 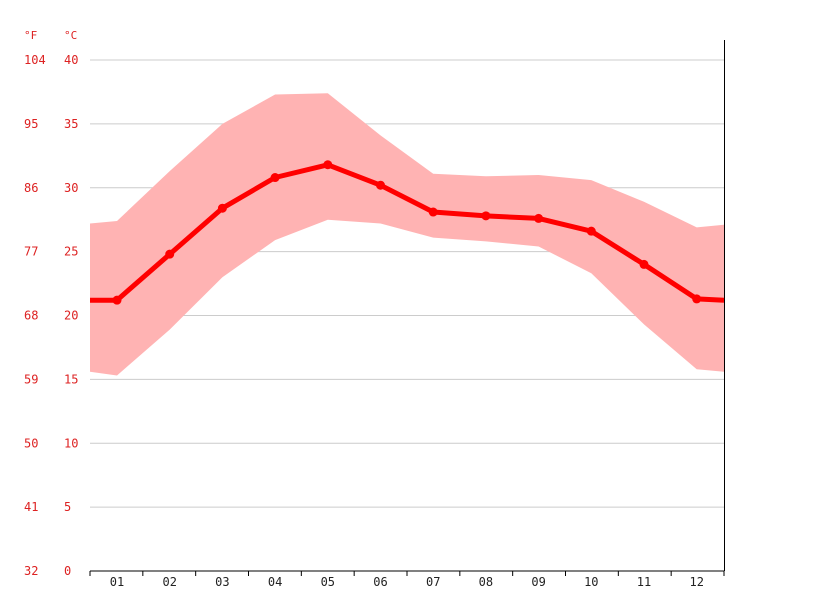 I want to click on celsius-tick-label: 30, so click(x=71, y=188).